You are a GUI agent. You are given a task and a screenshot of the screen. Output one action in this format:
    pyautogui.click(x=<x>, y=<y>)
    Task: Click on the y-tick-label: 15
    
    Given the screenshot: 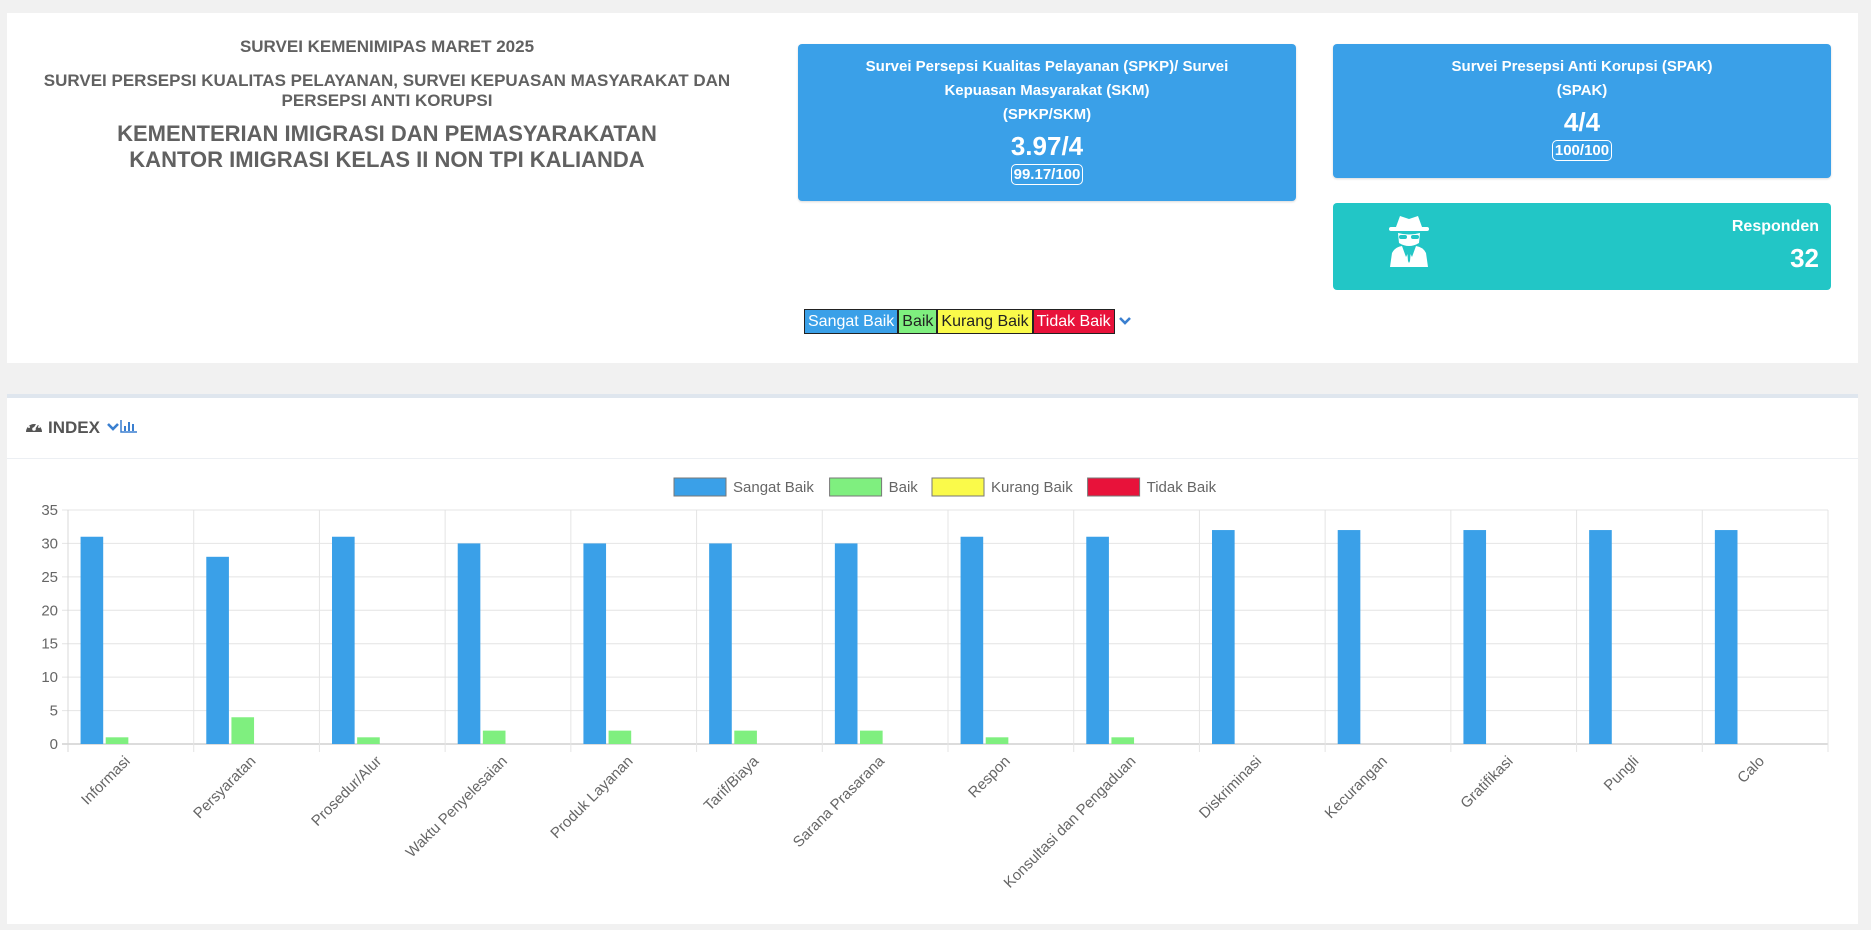 What is the action you would take?
    pyautogui.click(x=49, y=644)
    